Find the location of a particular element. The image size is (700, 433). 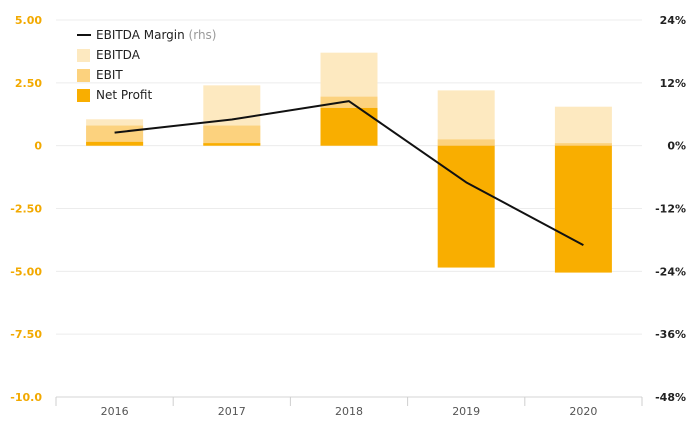

y-right-tick-label: -12% is located at coordinates (670, 209).